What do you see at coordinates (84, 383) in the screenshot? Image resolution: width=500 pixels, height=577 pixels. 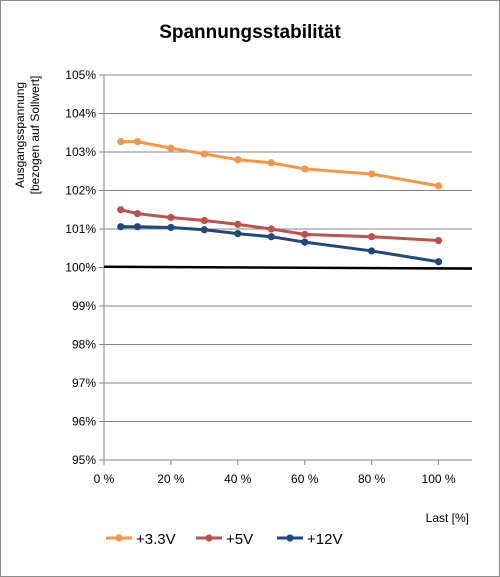 I see `y-tick-label: 97%` at bounding box center [84, 383].